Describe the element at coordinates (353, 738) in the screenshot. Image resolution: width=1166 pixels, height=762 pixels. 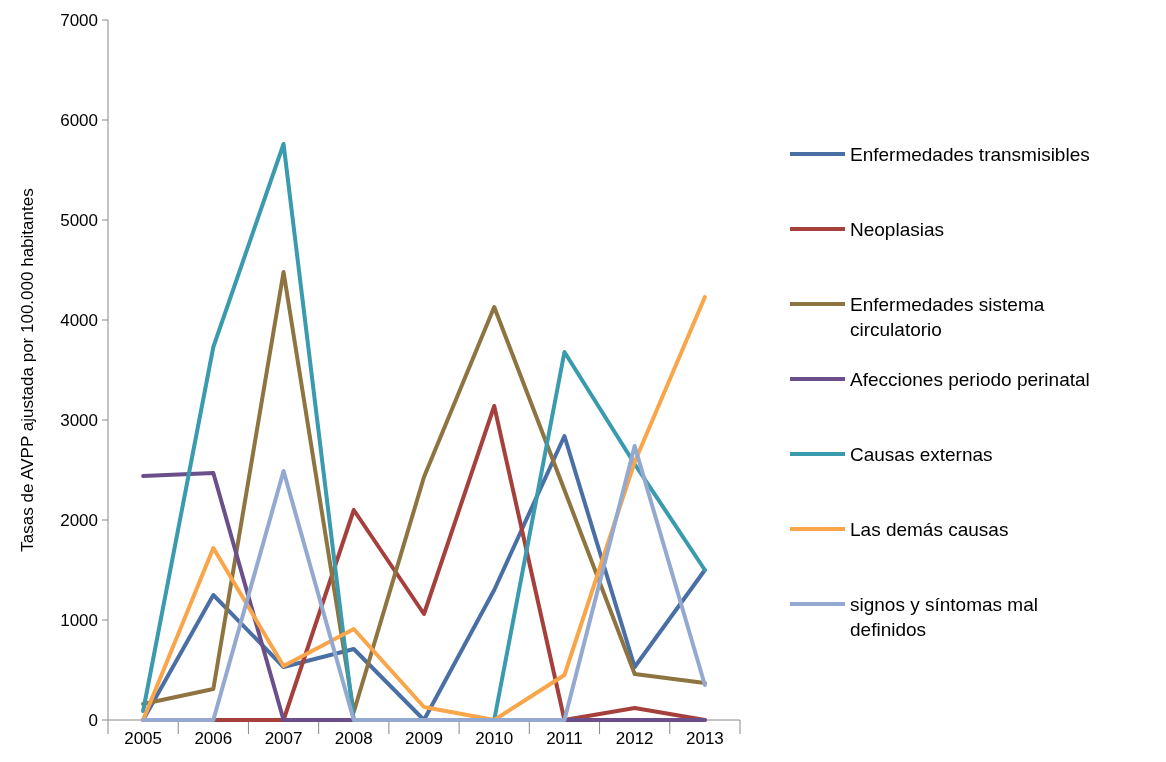
I see `x-tick-label: 2008` at that location.